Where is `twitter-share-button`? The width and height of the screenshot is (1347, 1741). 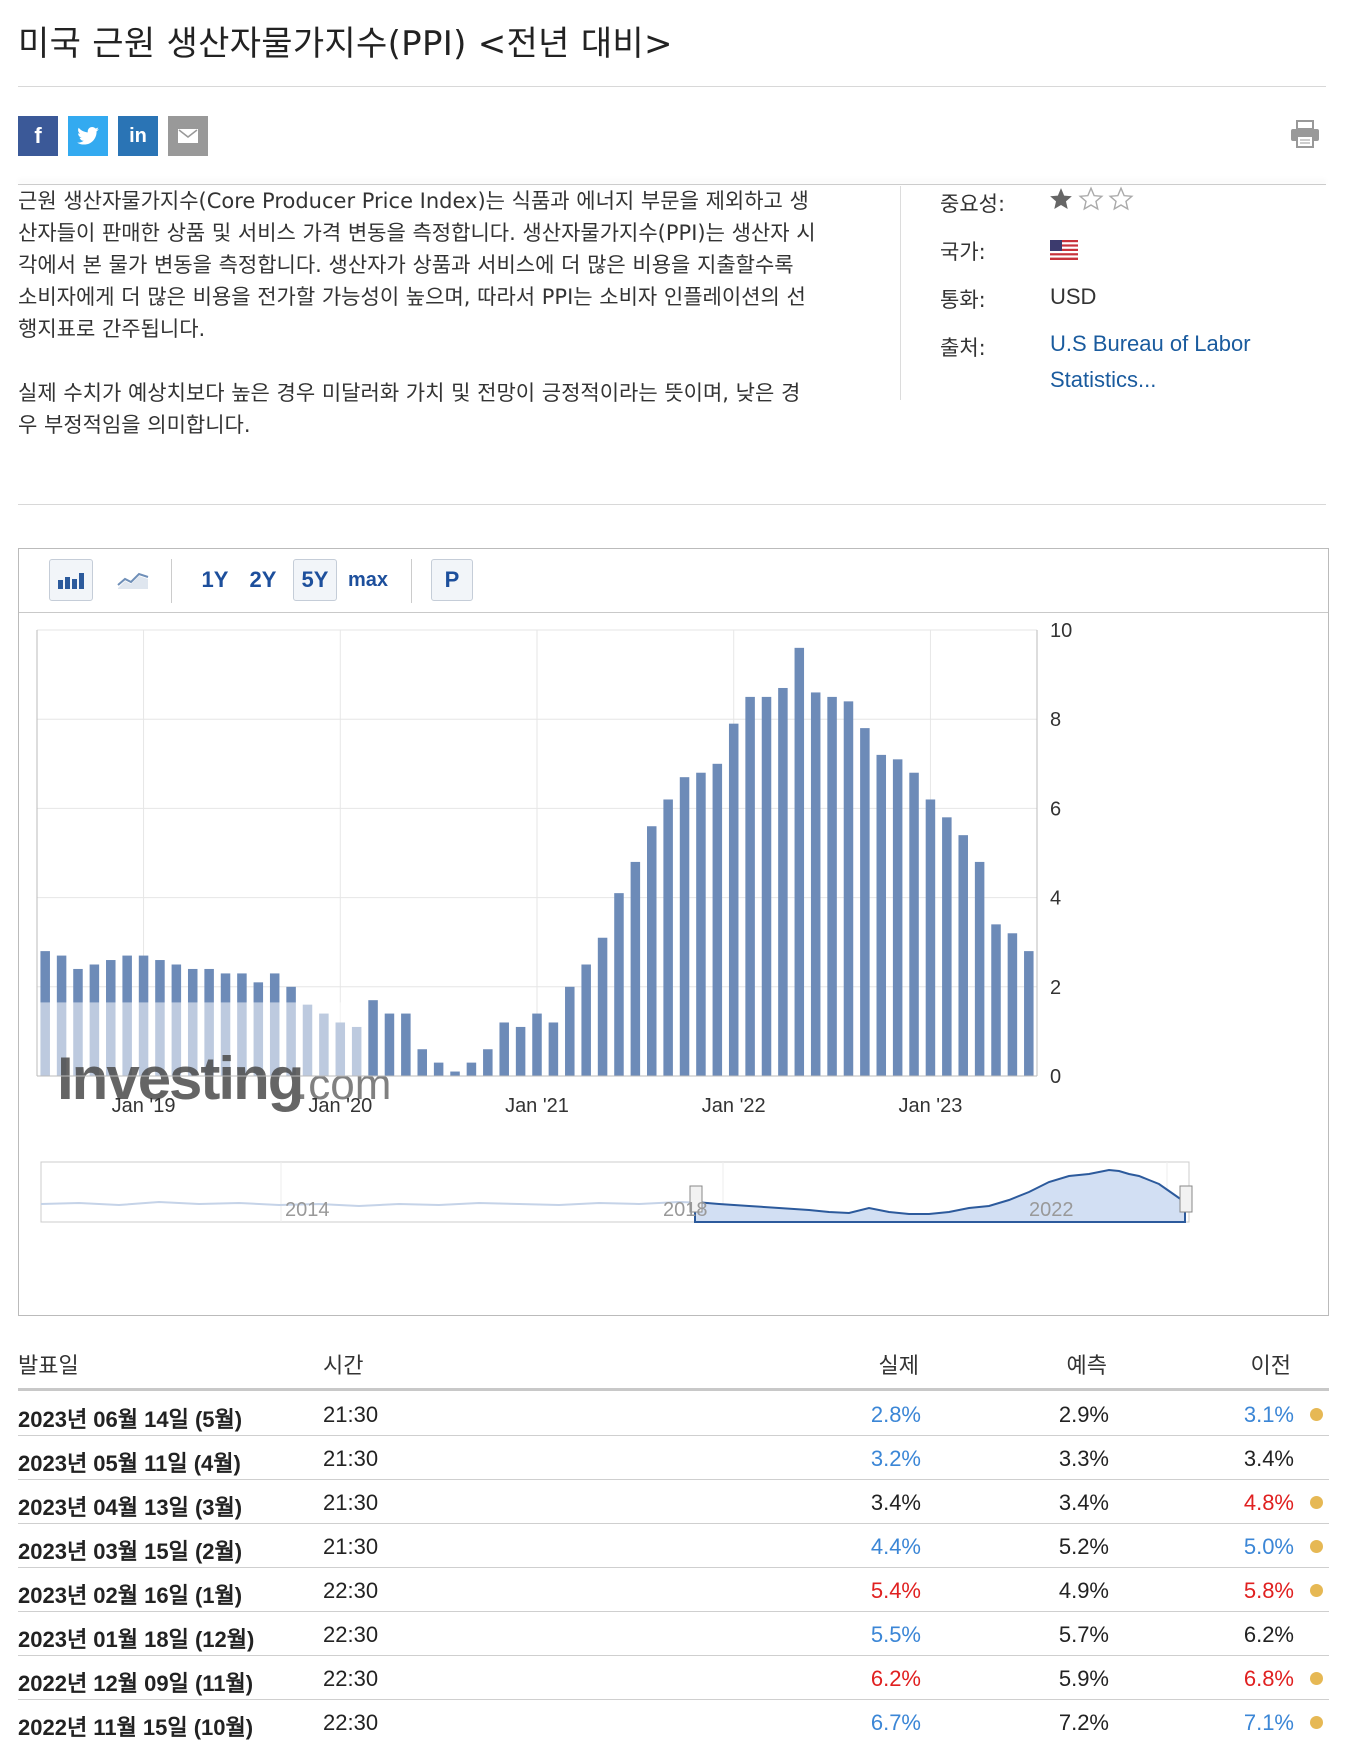
twitter-share-button is located at coordinates (88, 136).